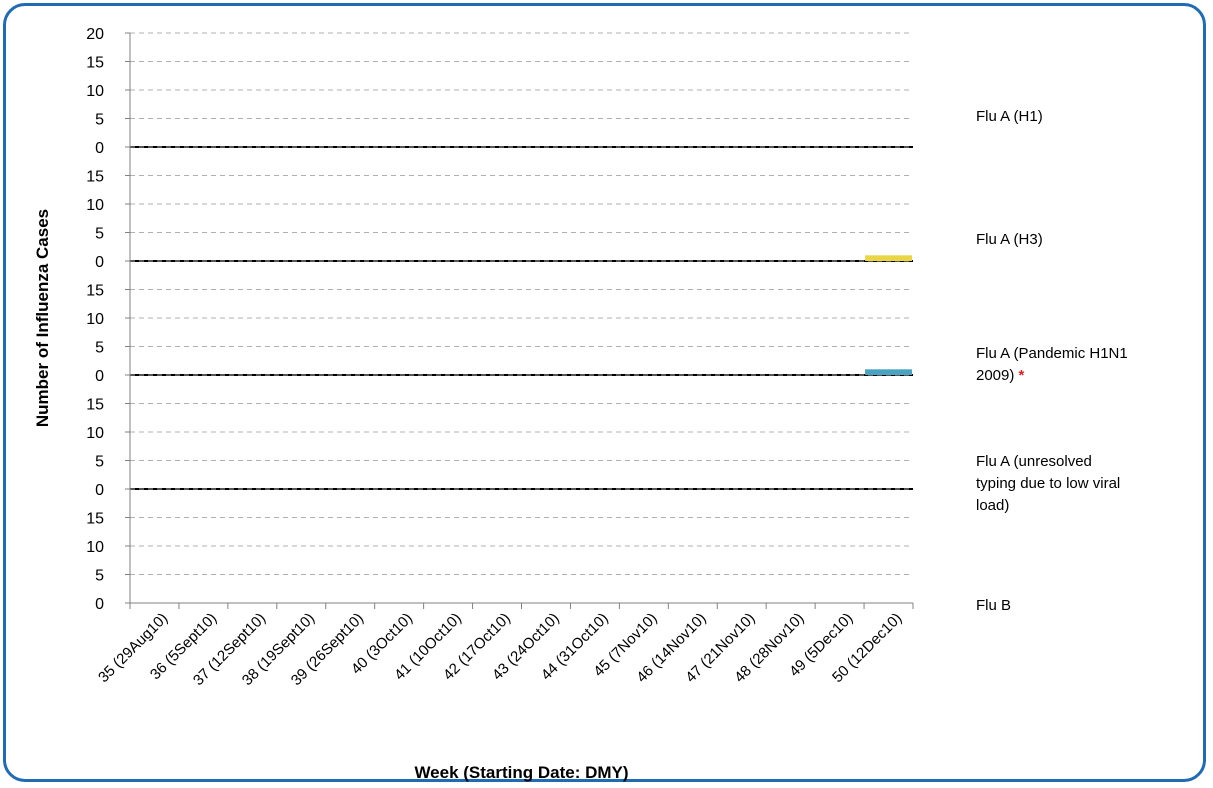 This screenshot has width=1213, height=788. I want to click on legend-marker: *, so click(1019, 375).